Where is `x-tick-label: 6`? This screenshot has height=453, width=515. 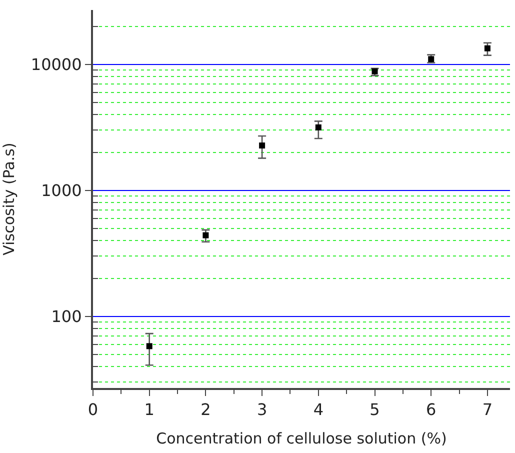
x-tick-label: 6 is located at coordinates (431, 410).